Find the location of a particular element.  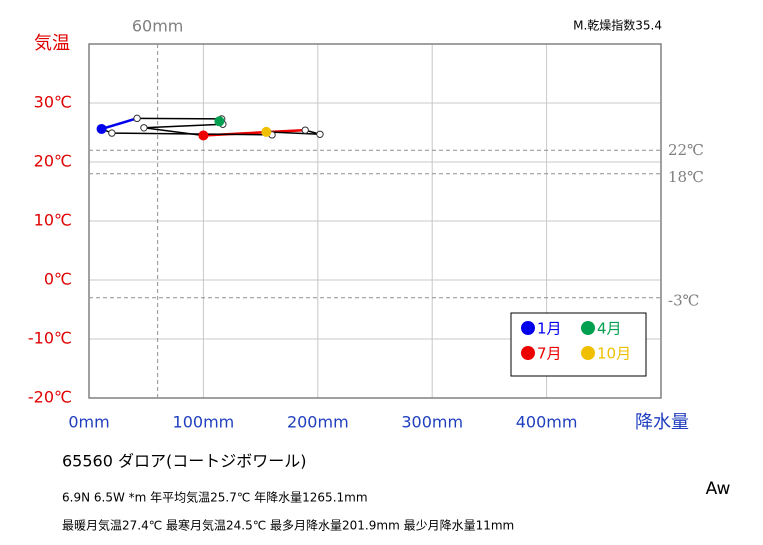

y-tick-label: 10℃ is located at coordinates (53, 220).